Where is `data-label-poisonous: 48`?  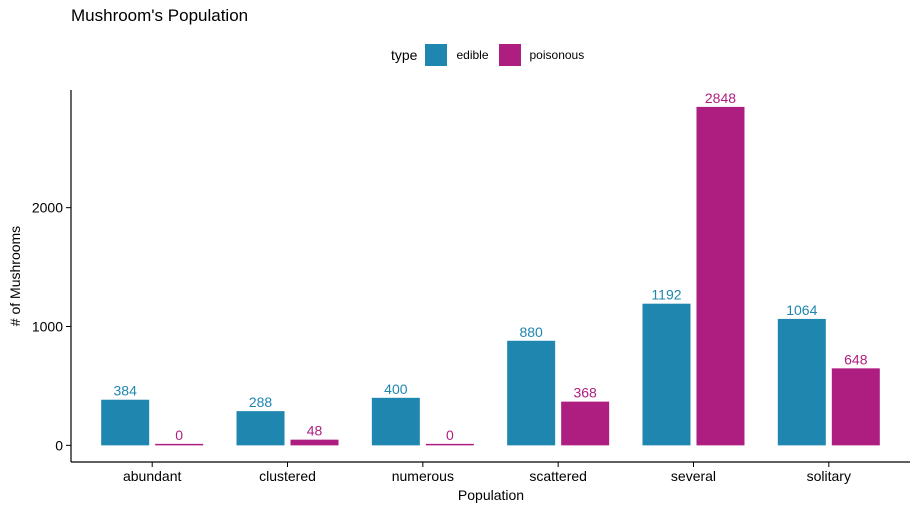 data-label-poisonous: 48 is located at coordinates (315, 431).